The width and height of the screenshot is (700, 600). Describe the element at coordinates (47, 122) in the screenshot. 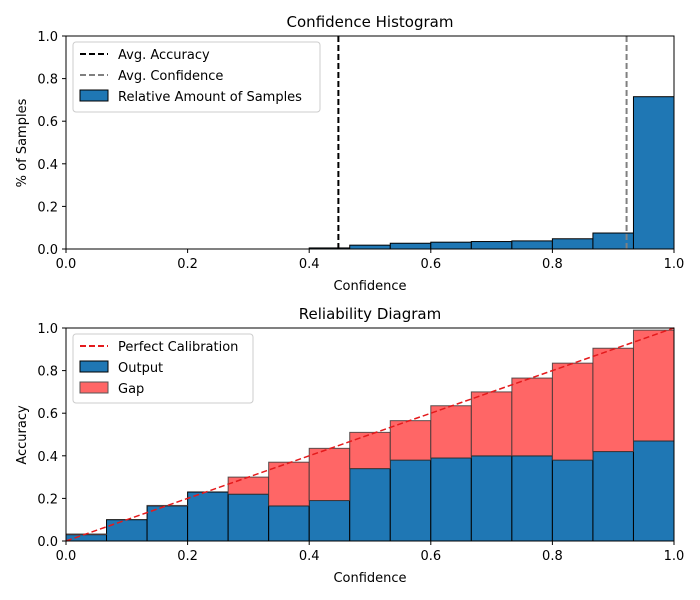

I see `histogram-y-tick-label: 0.6` at that location.